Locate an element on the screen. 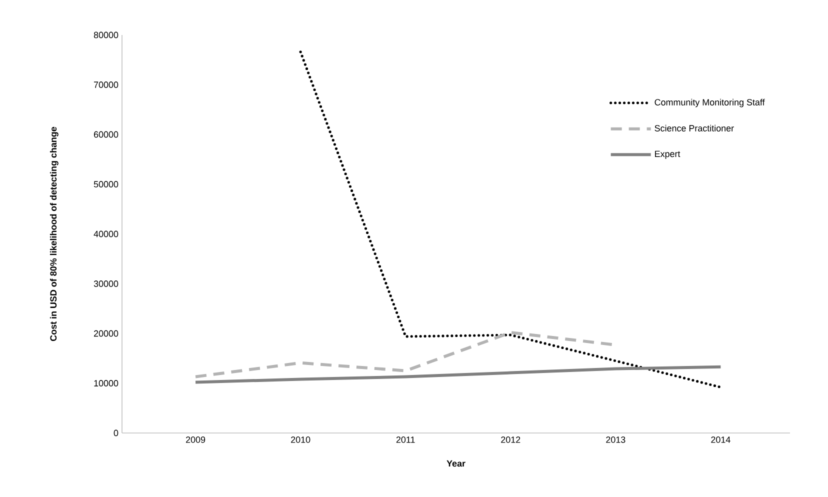 Image resolution: width=828 pixels, height=497 pixels. y-tick-label: 40000 is located at coordinates (106, 234).